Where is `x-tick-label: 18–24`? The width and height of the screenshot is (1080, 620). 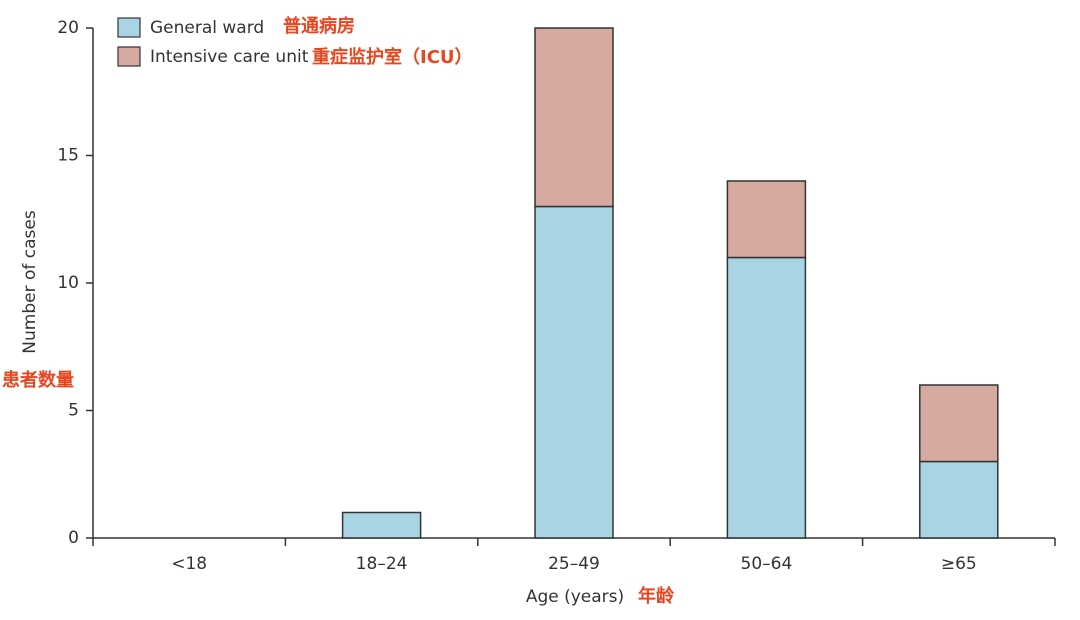 x-tick-label: 18–24 is located at coordinates (382, 564).